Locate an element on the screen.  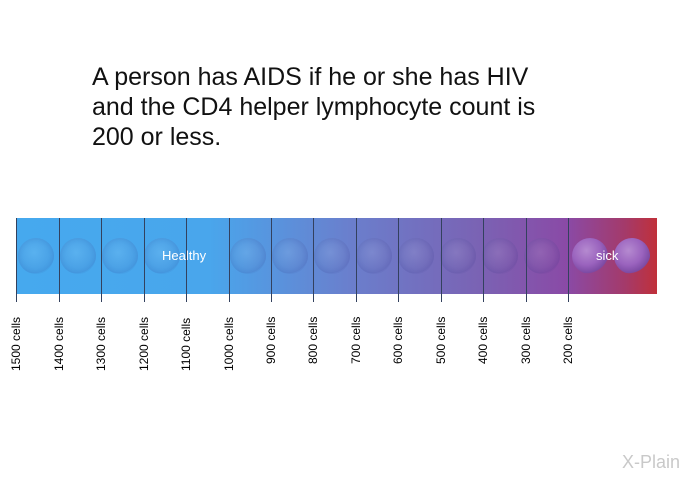
tick-label-900: 900 cells is located at coordinates (271, 340).